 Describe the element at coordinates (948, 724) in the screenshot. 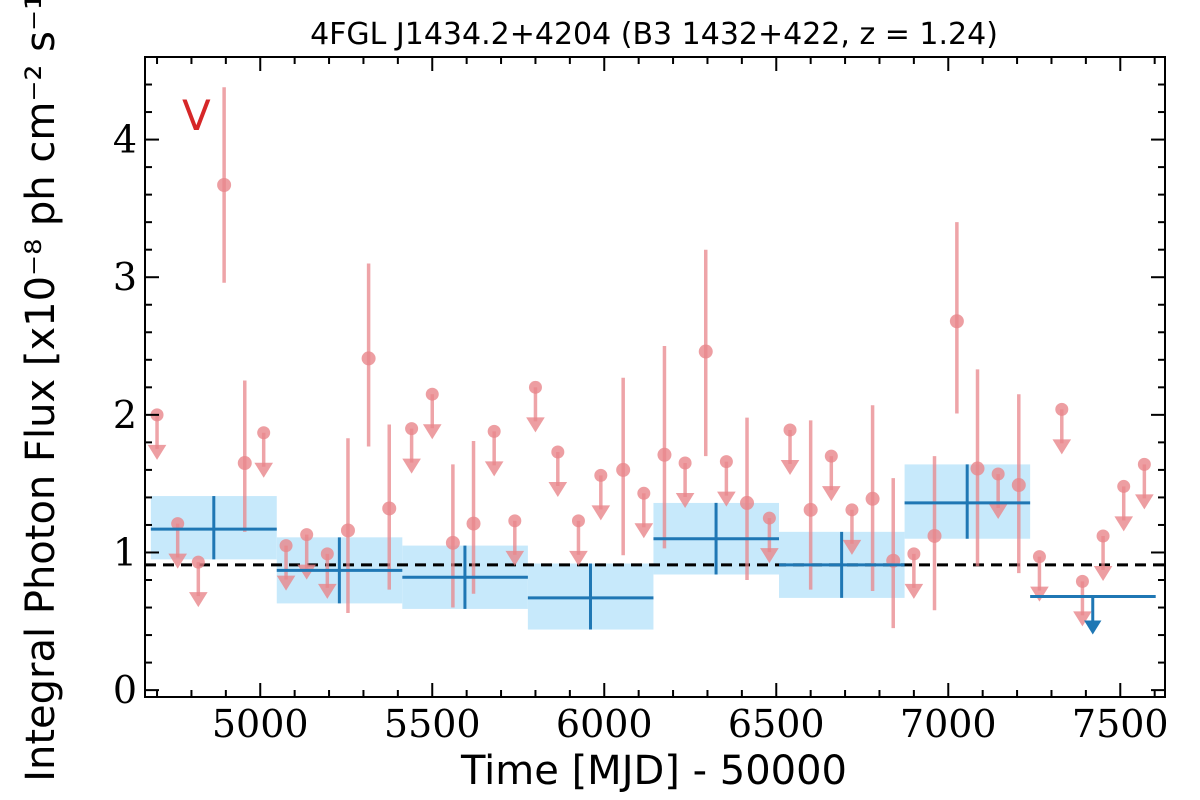

I see `x-tick-label-7000: 7000` at that location.